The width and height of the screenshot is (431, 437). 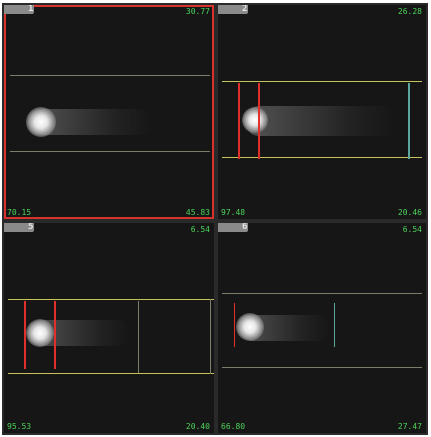 What do you see at coordinates (409, 212) in the screenshot?
I see `bottom-right-value: 20.46` at bounding box center [409, 212].